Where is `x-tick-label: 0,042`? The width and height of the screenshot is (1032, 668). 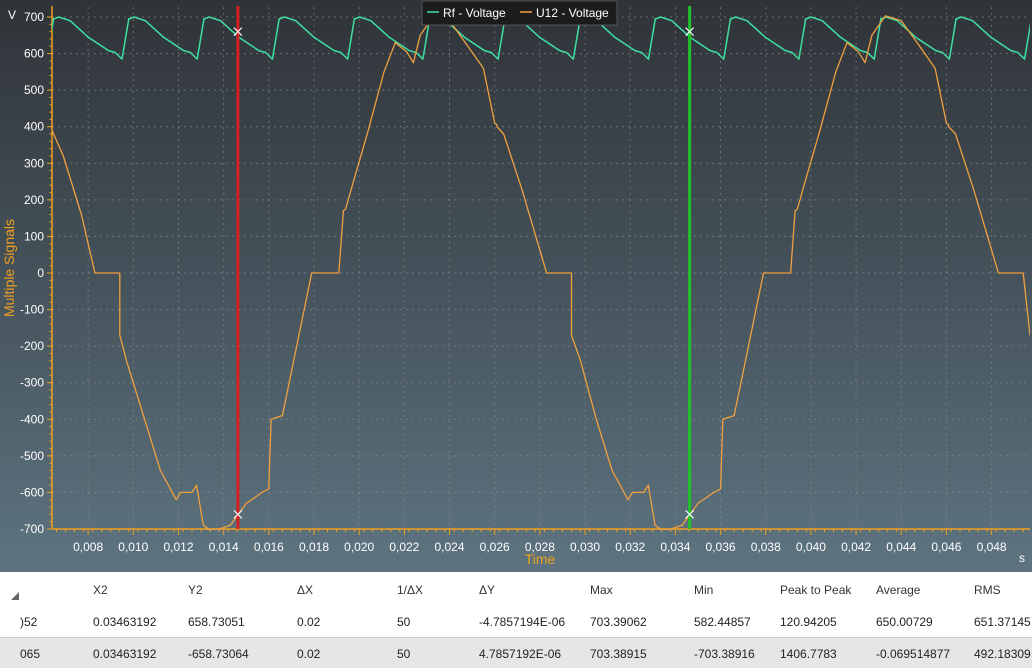
x-tick-label: 0,042 is located at coordinates (856, 547).